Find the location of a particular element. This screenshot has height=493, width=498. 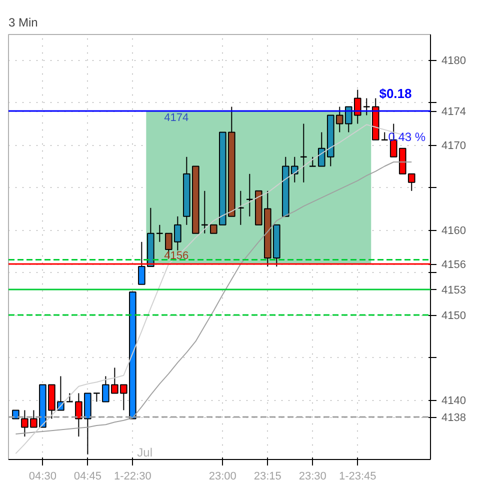

y-tick-label: 4140 is located at coordinates (454, 401).